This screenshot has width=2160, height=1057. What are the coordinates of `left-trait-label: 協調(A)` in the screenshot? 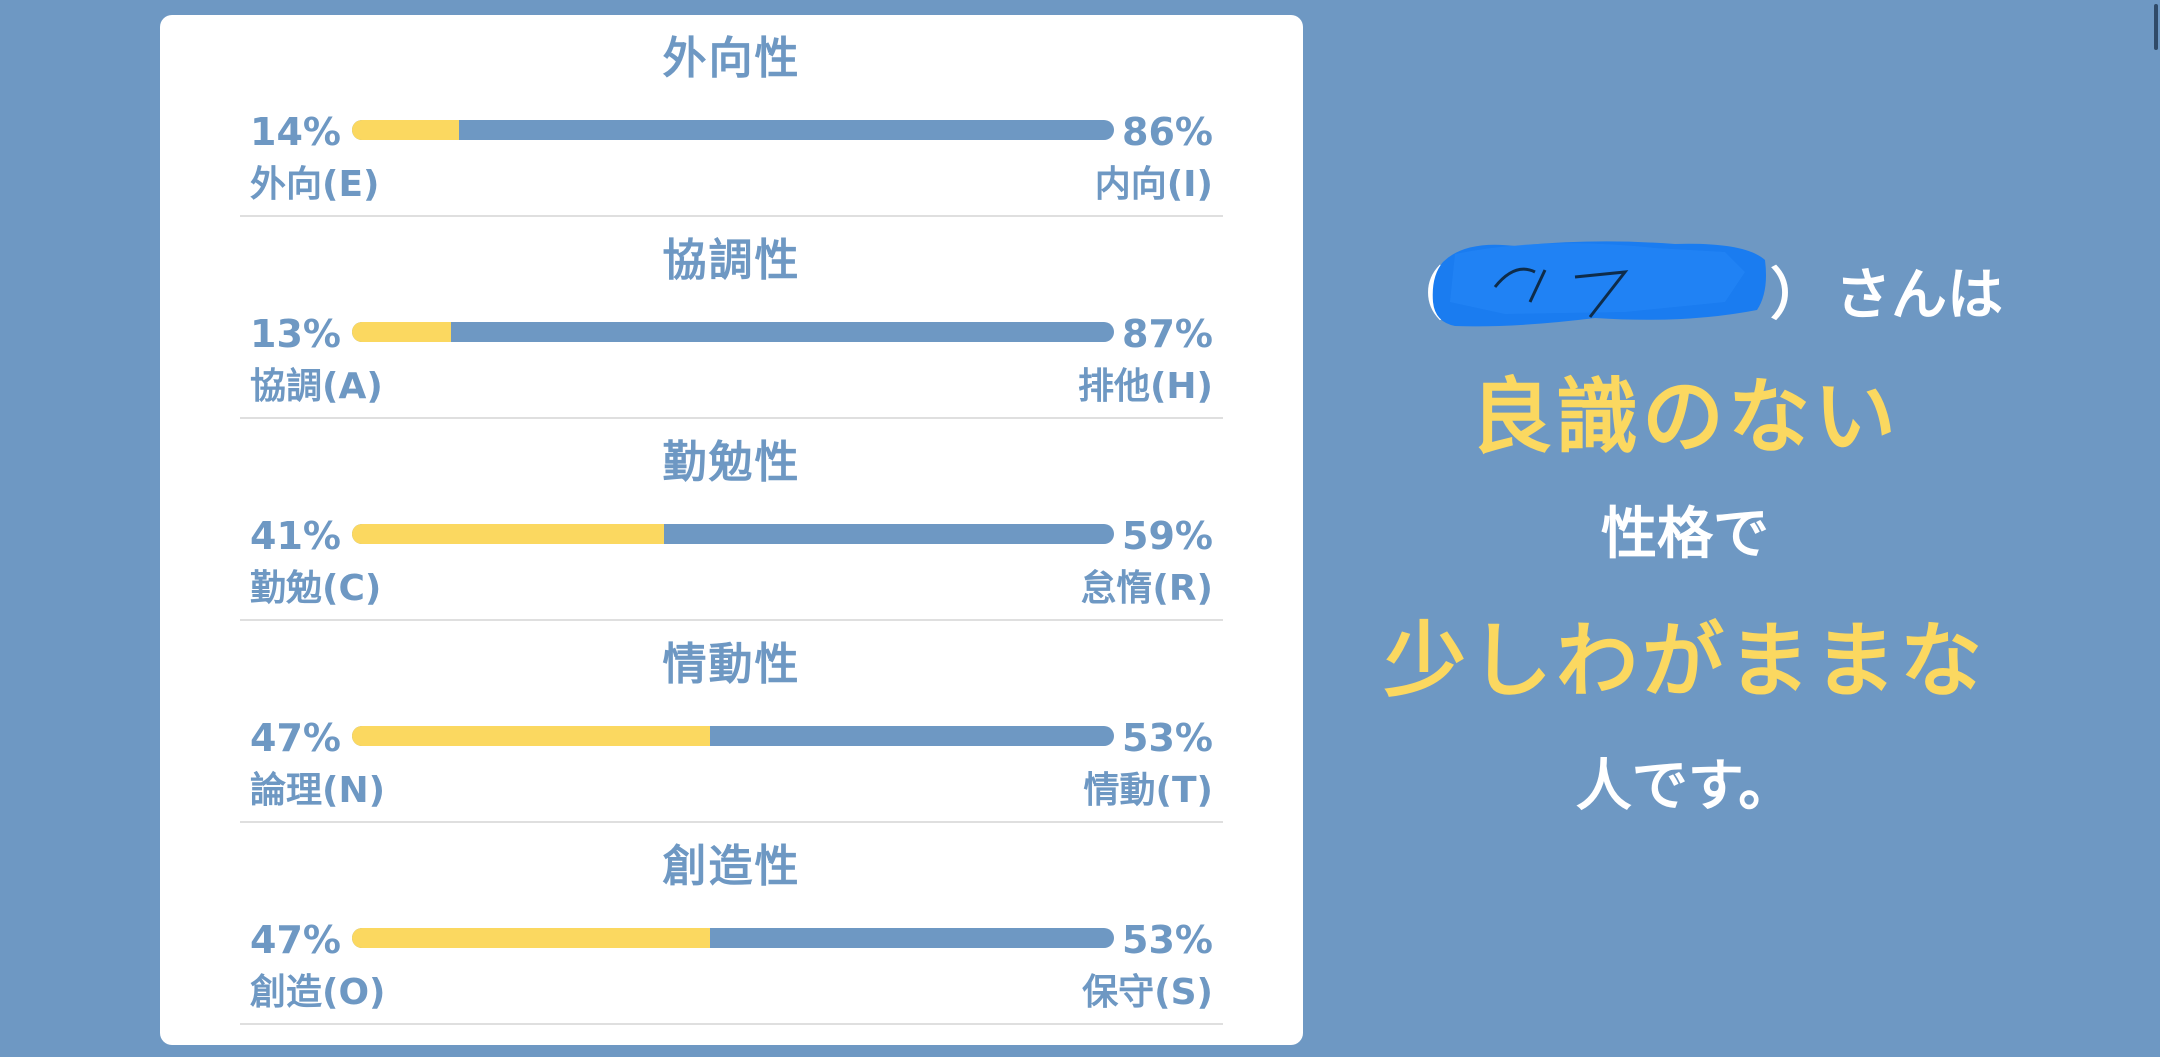 It's located at (316, 386).